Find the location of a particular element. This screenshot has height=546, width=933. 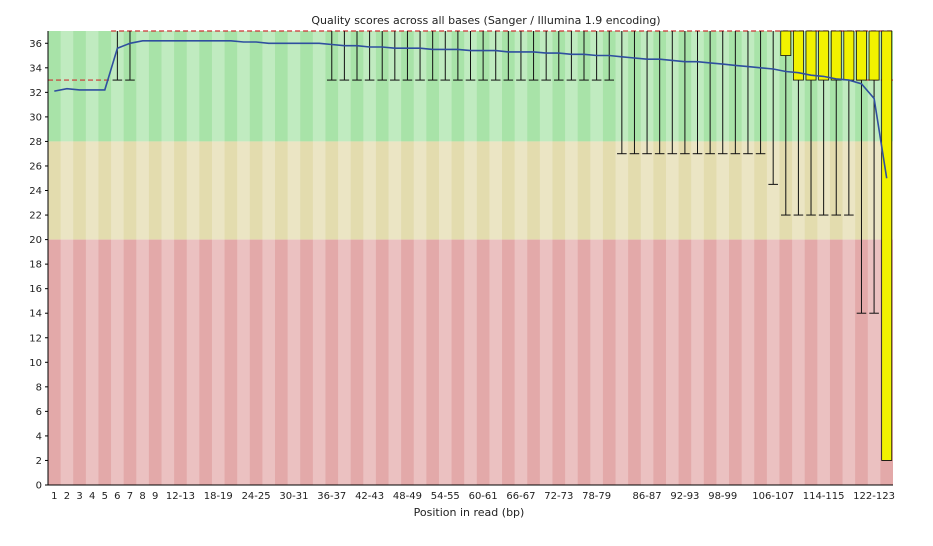

y-tick-label: 34 is located at coordinates (35, 68).